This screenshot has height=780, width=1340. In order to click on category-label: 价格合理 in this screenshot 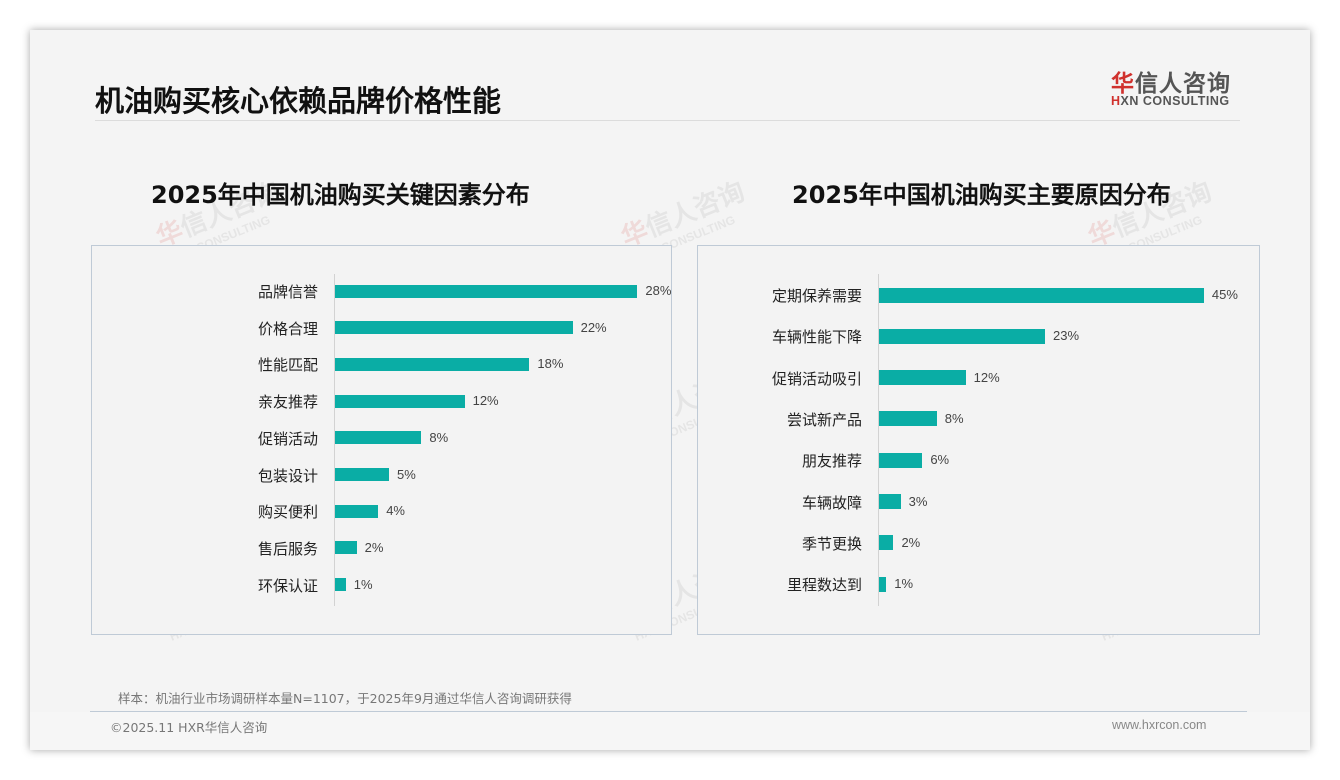, I will do `click(287, 328)`.